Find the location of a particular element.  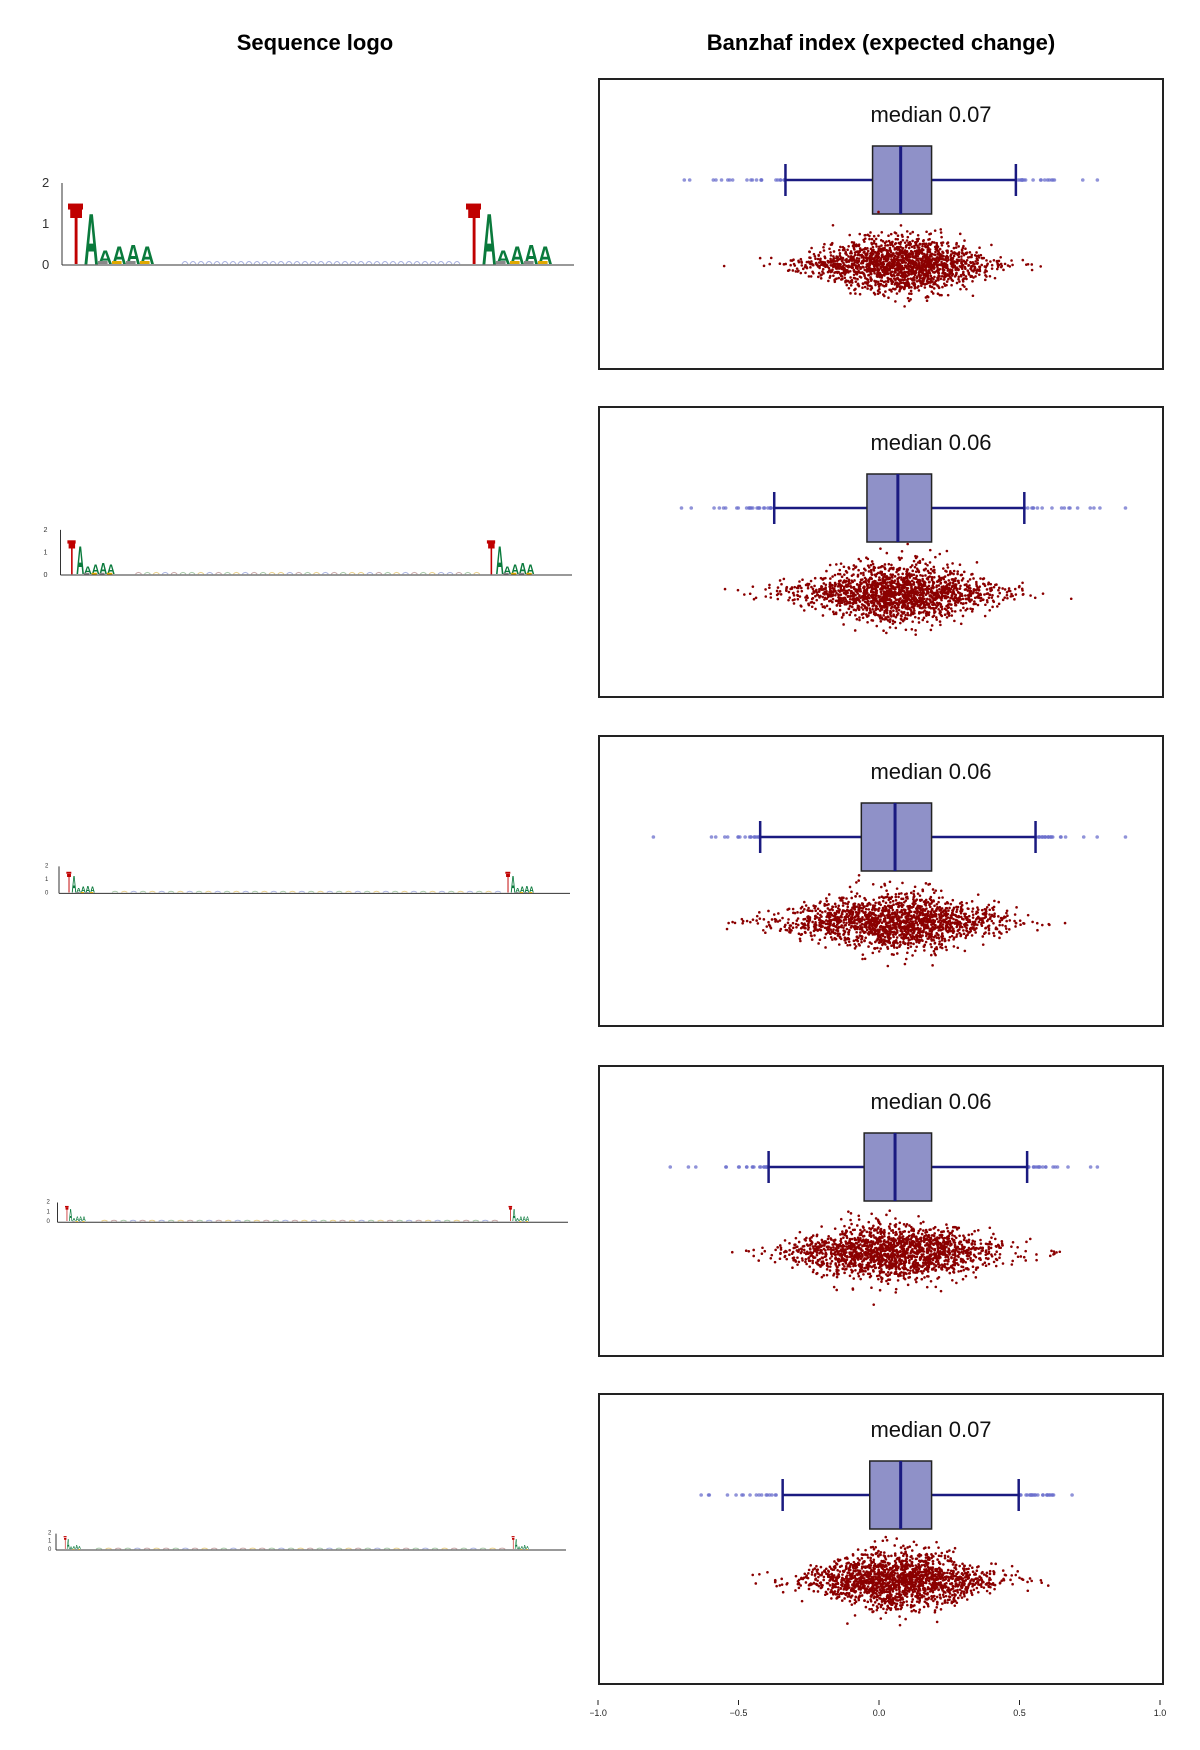

logo-minor-letter is located at coordinates (517, 892).